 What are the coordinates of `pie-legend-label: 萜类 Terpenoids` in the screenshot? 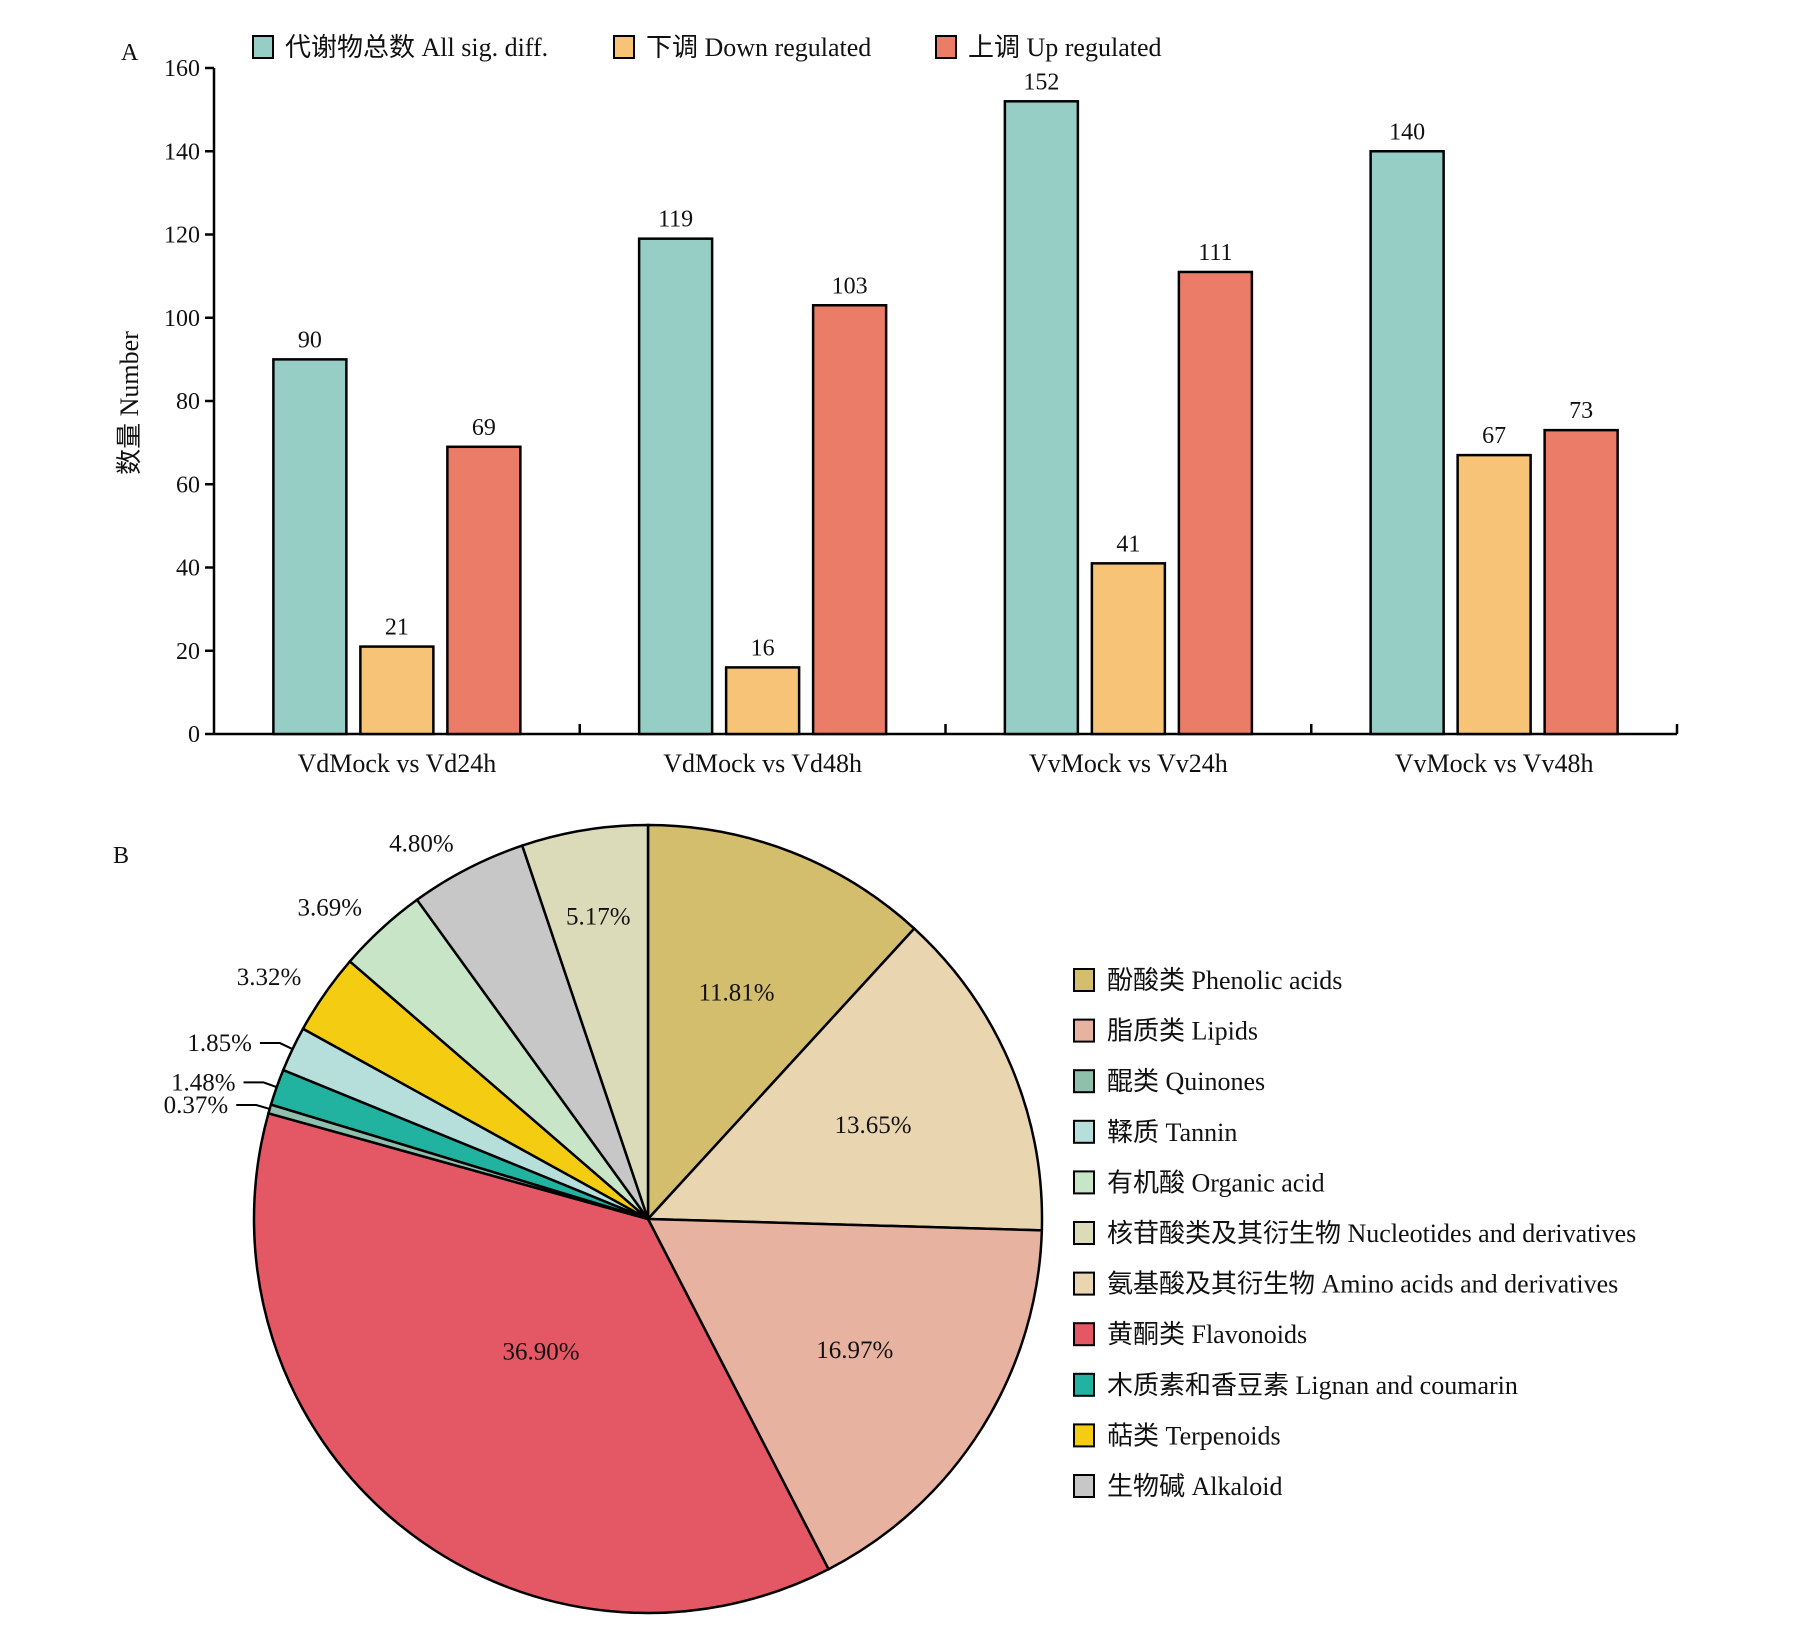 It's located at (1194, 1435).